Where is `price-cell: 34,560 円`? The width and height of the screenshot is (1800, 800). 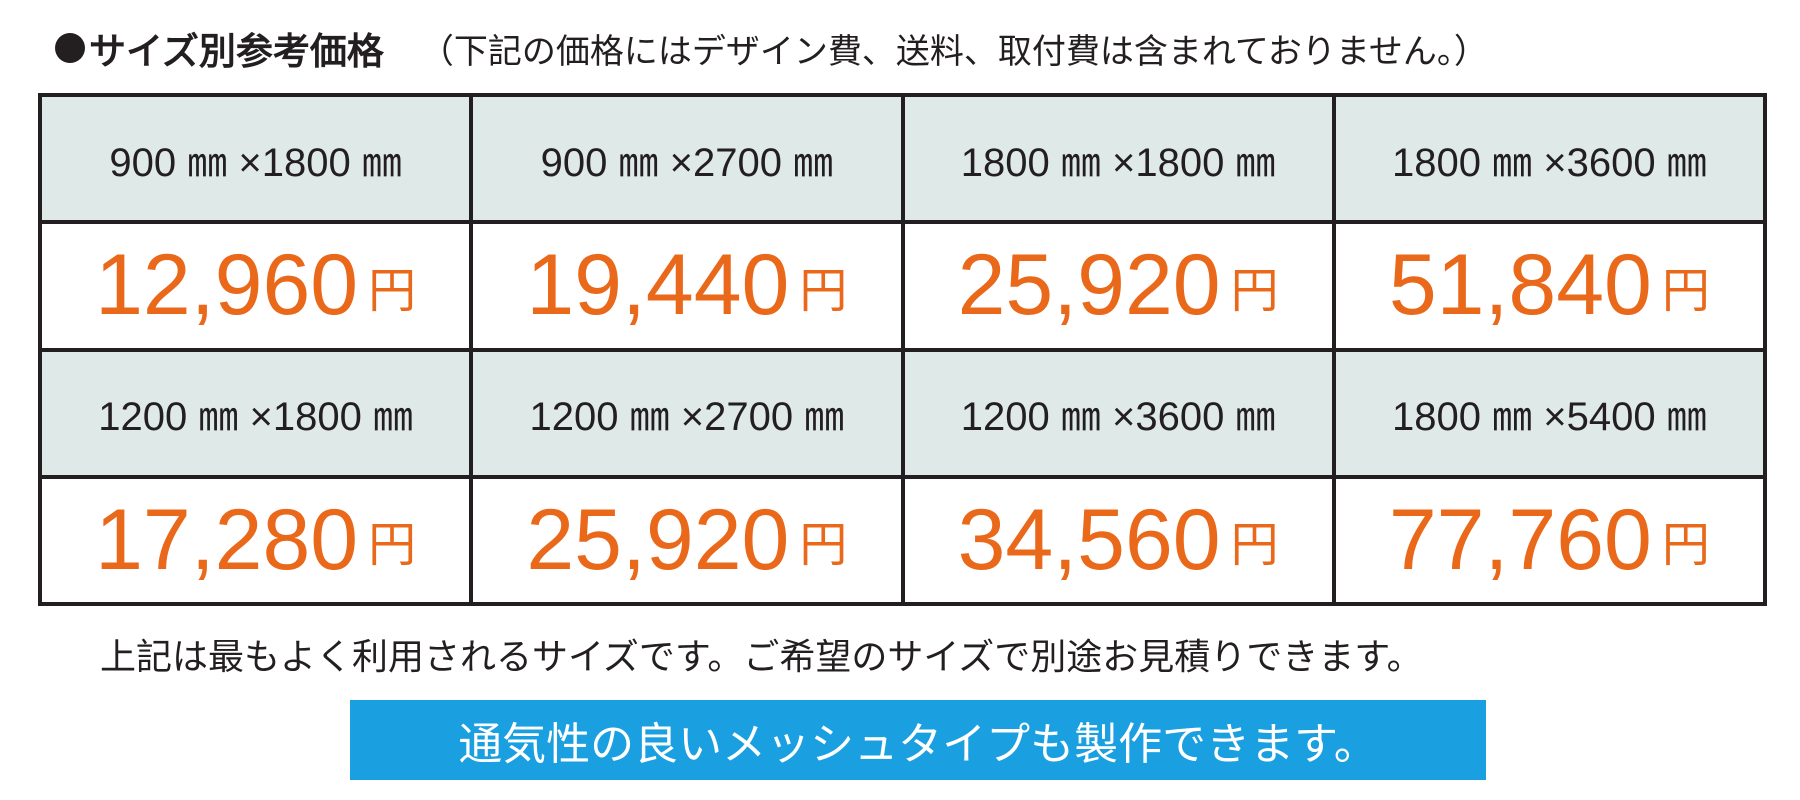 price-cell: 34,560 円 is located at coordinates (1118, 540).